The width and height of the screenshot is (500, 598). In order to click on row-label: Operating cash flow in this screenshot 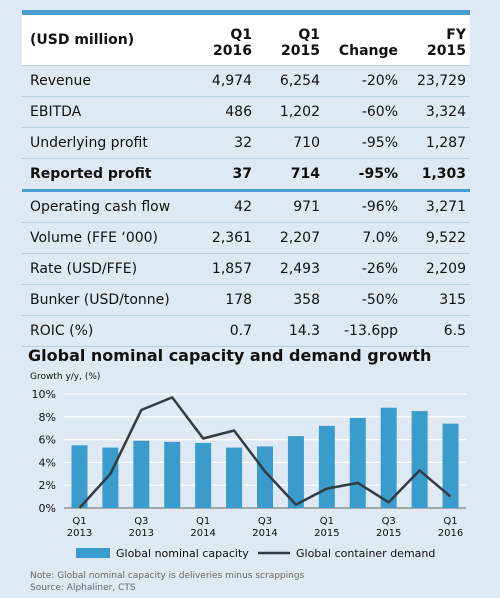, I will do `click(103, 206)`.